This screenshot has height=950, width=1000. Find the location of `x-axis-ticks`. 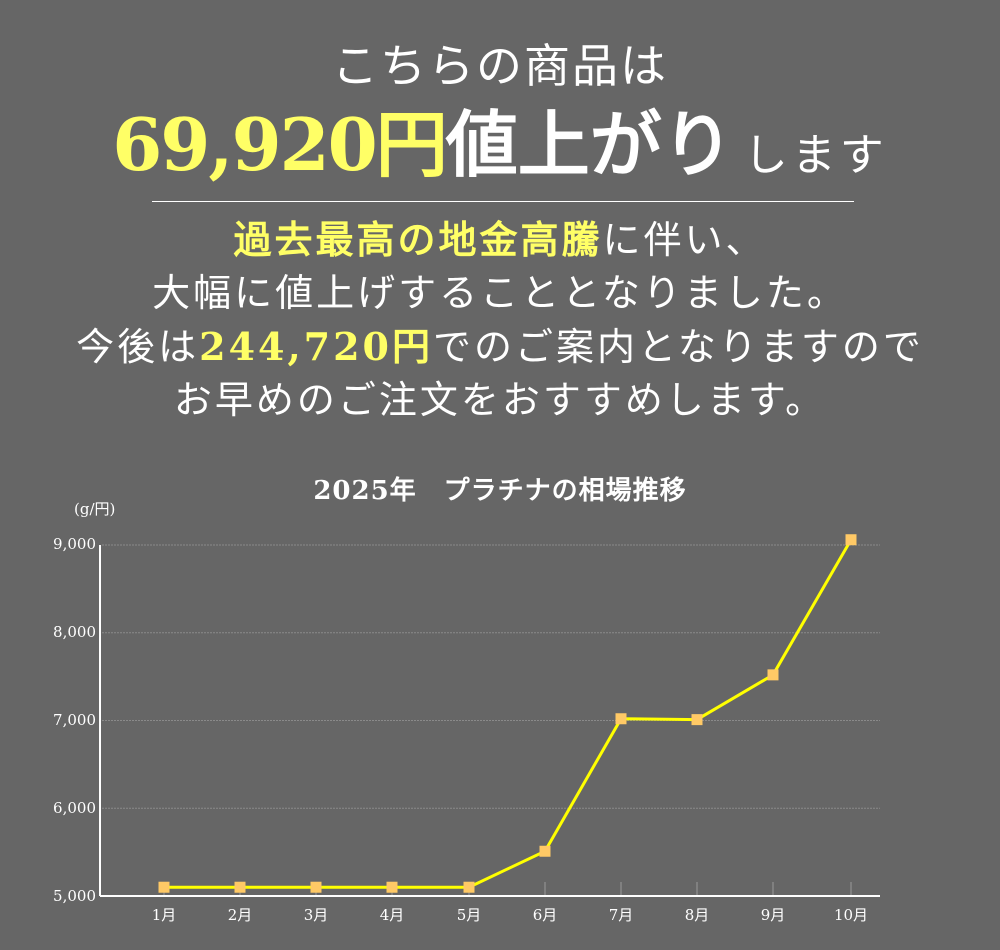

x-axis-ticks is located at coordinates (507, 889).